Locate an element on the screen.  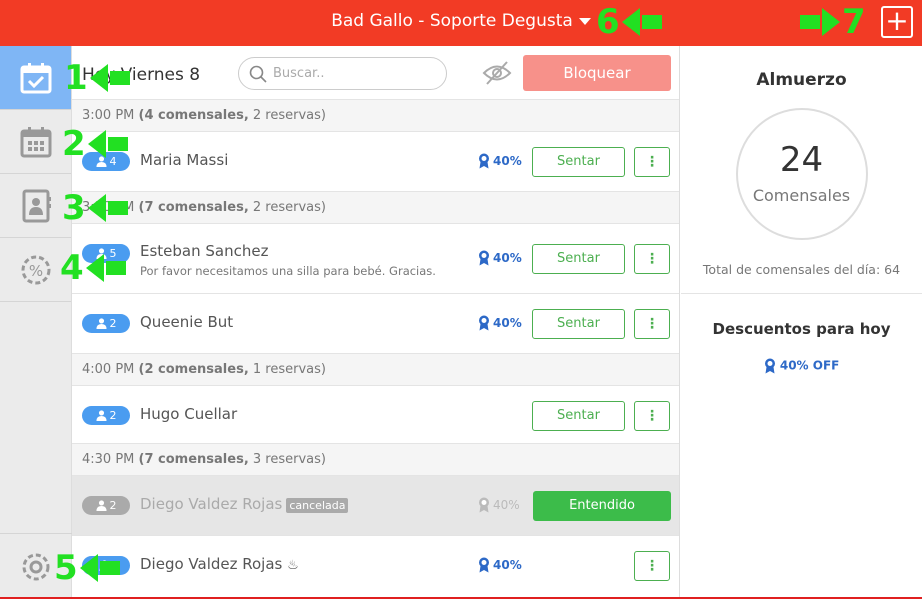
sidebar: % is located at coordinates (36, 322).